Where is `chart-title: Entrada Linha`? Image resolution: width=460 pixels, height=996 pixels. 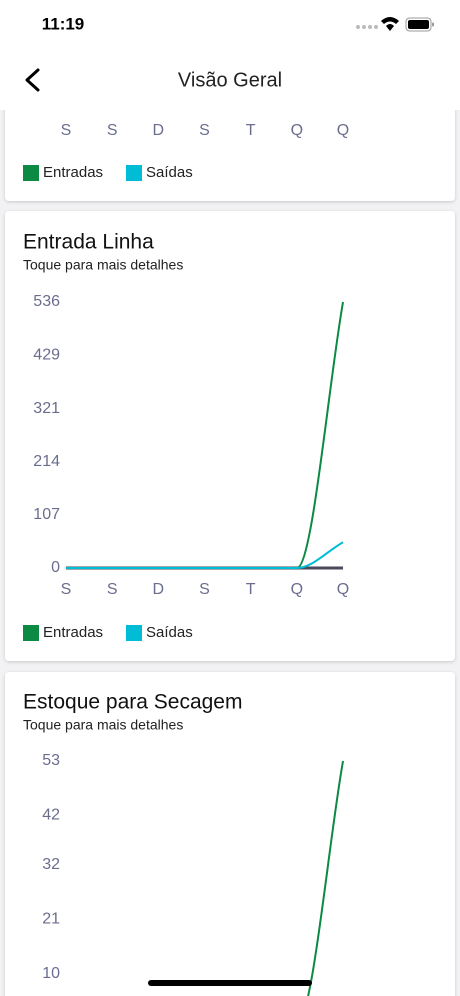
chart-title: Entrada Linha is located at coordinates (88, 242).